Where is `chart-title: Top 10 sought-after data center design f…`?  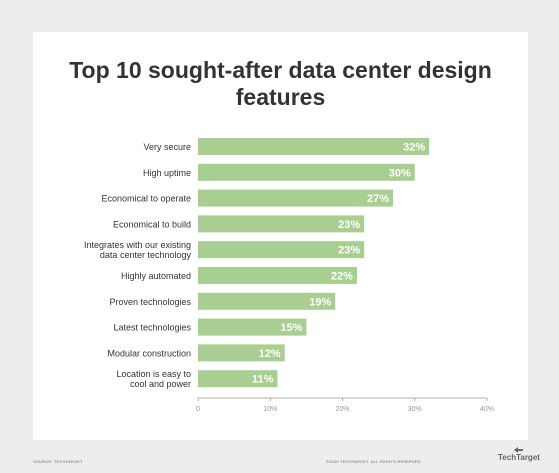 chart-title: Top 10 sought-after data center design f… is located at coordinates (280, 83).